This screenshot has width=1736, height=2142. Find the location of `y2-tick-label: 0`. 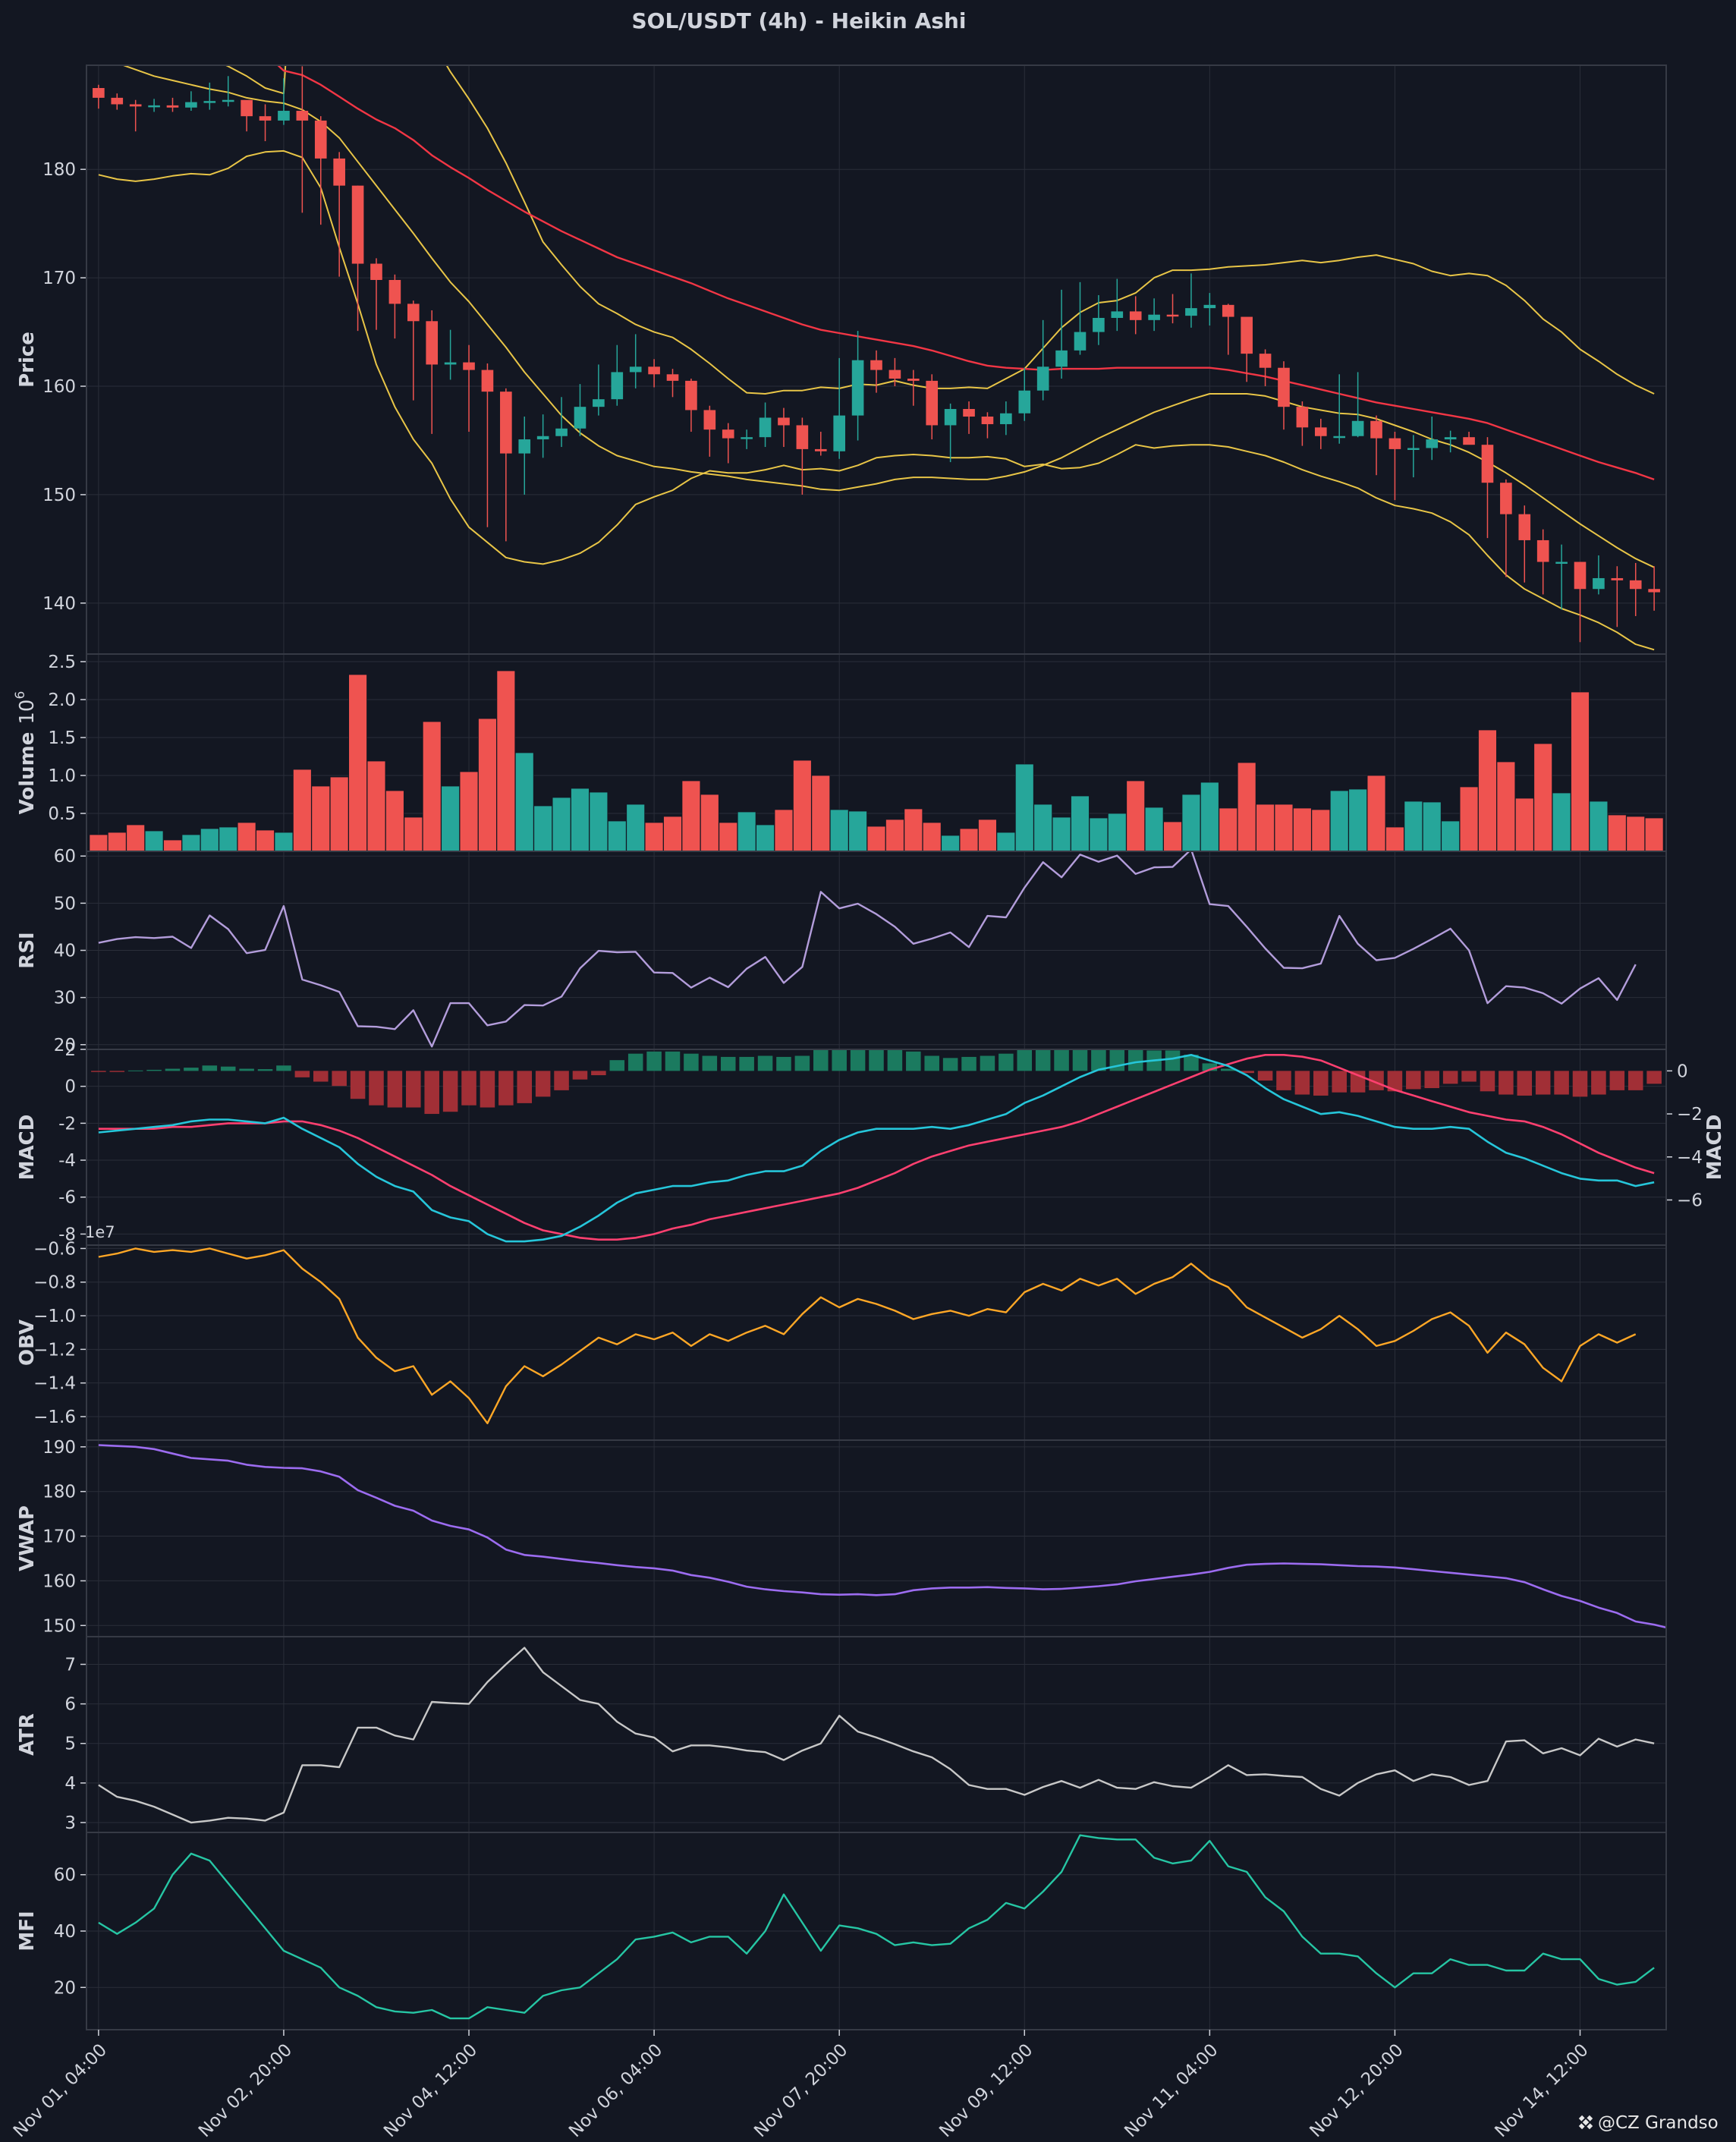

y2-tick-label: 0 is located at coordinates (1683, 1071).